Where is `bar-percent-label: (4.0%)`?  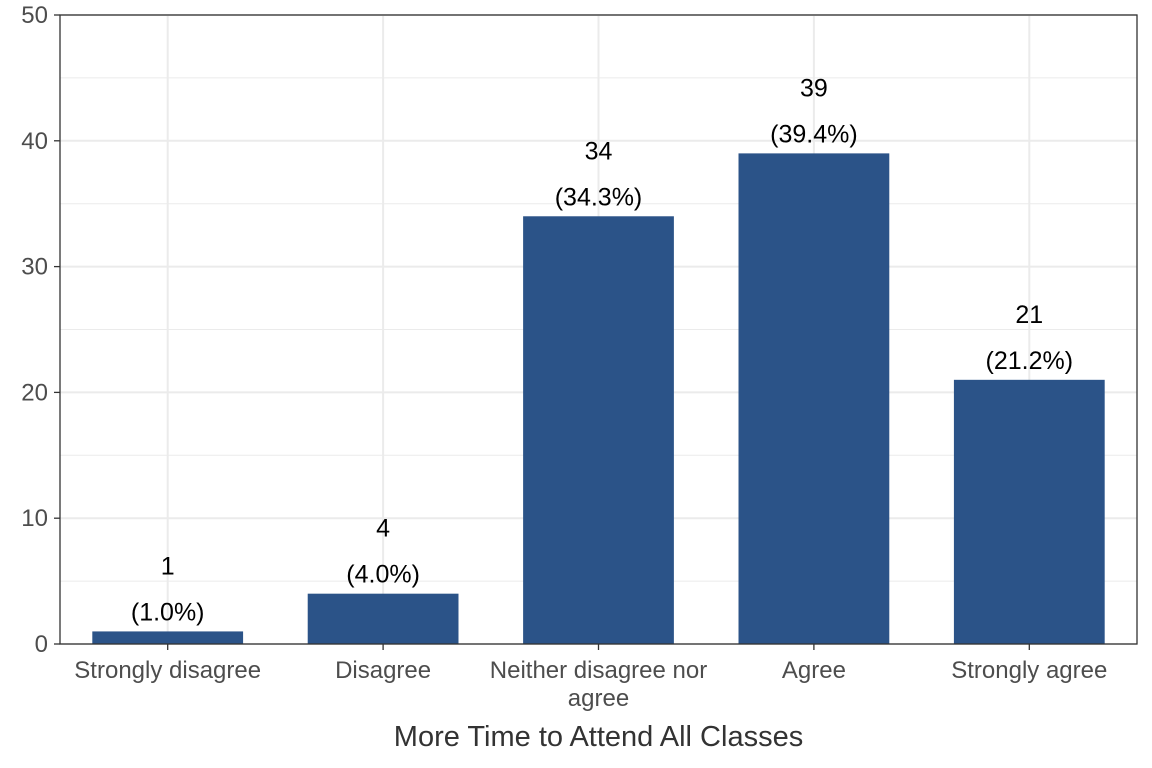 bar-percent-label: (4.0%) is located at coordinates (383, 575).